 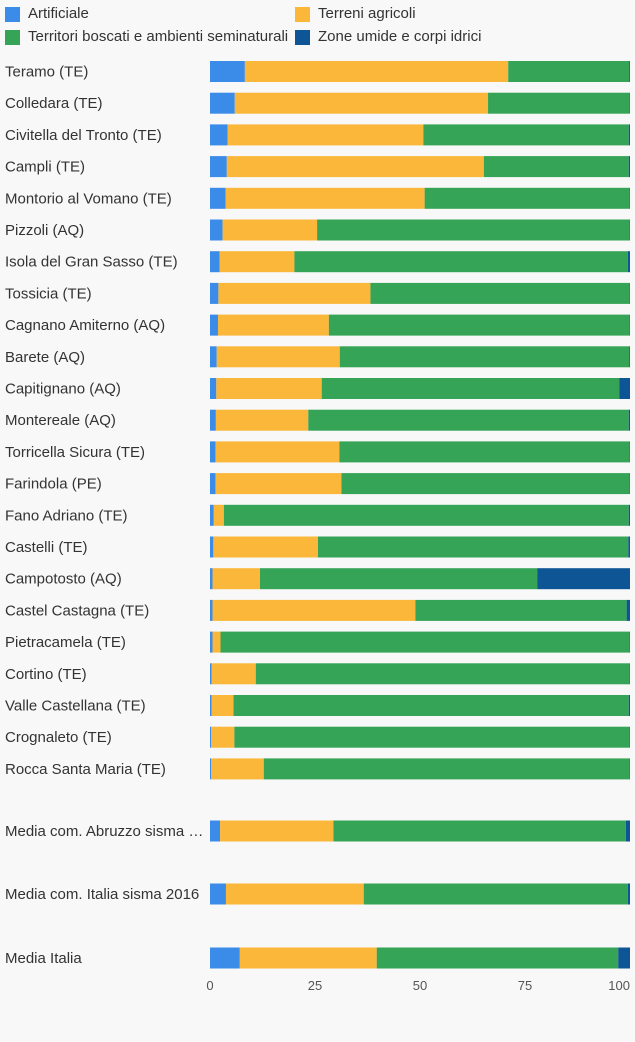 I want to click on legend-item-terreni-agricoli: Terreni agricoli, so click(x=355, y=14).